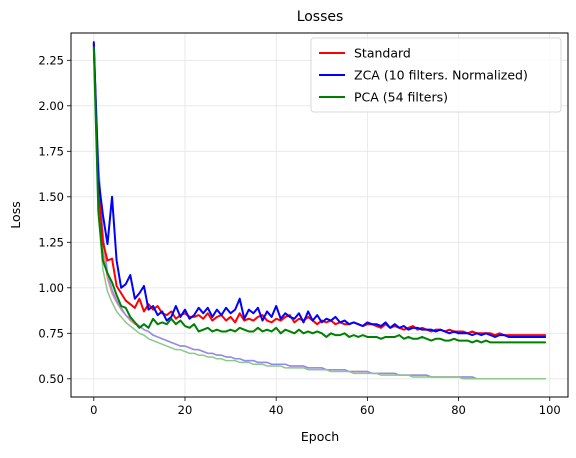 Image resolution: width=576 pixels, height=458 pixels. Describe the element at coordinates (367, 410) in the screenshot. I see `x-tick-label: 60` at that location.